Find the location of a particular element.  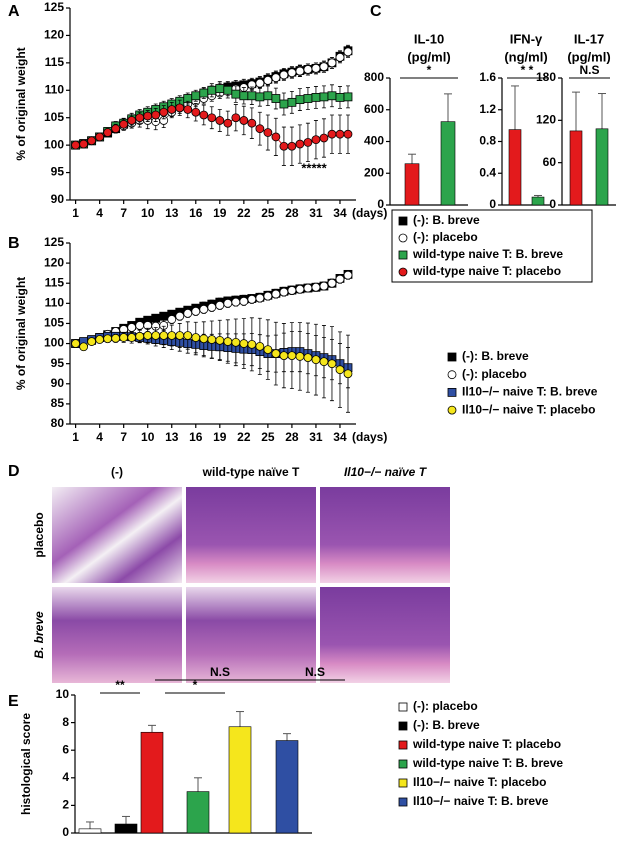

x-tick-label: 7 is located at coordinates (123, 213).